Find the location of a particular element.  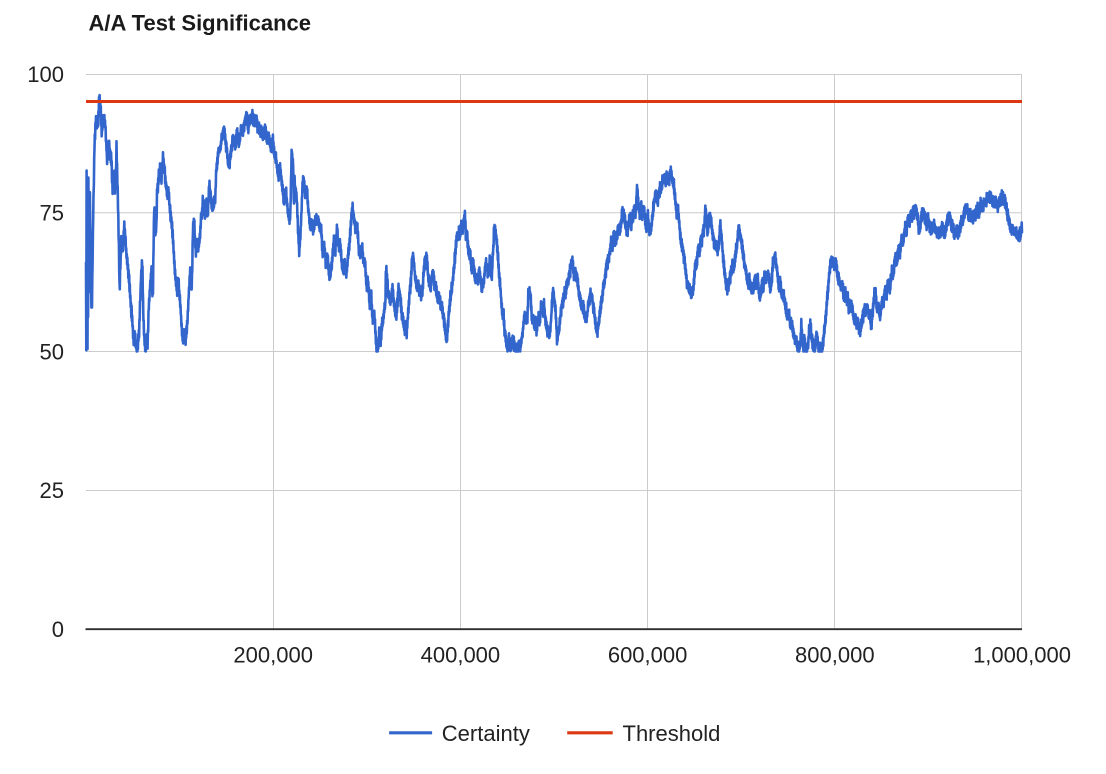

svg-text: 100 is located at coordinates (45, 74).